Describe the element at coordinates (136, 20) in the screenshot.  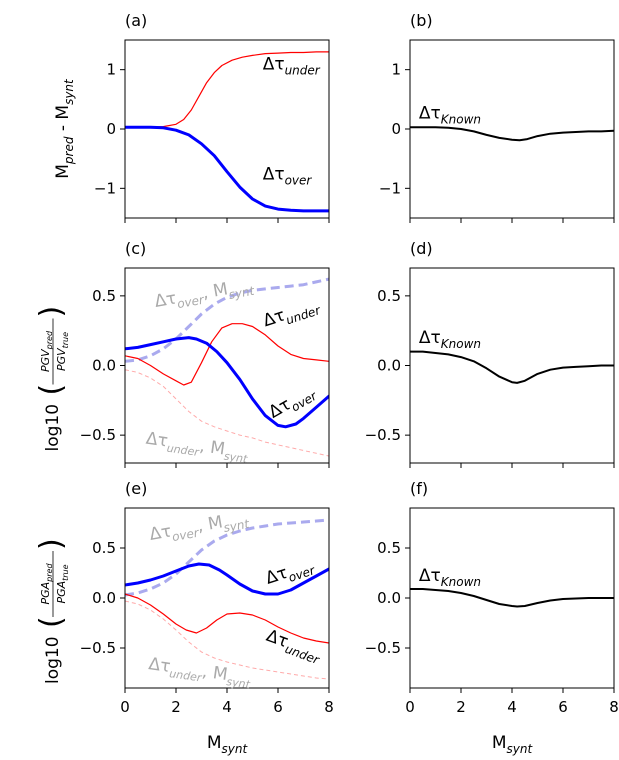
I see `panel-label: (a)` at that location.